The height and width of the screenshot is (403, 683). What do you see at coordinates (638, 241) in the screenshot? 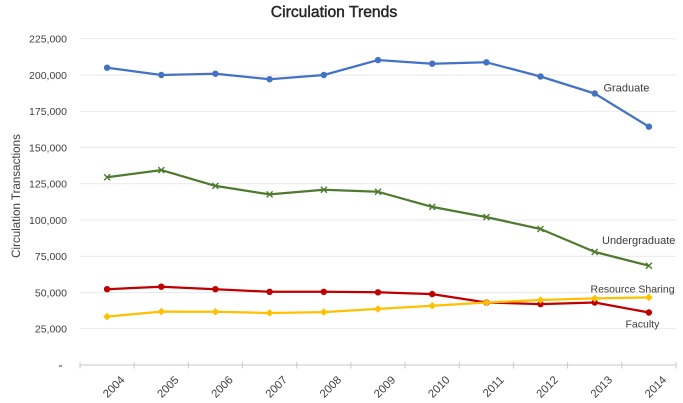
I see `svg-text: Undergraduate` at bounding box center [638, 241].